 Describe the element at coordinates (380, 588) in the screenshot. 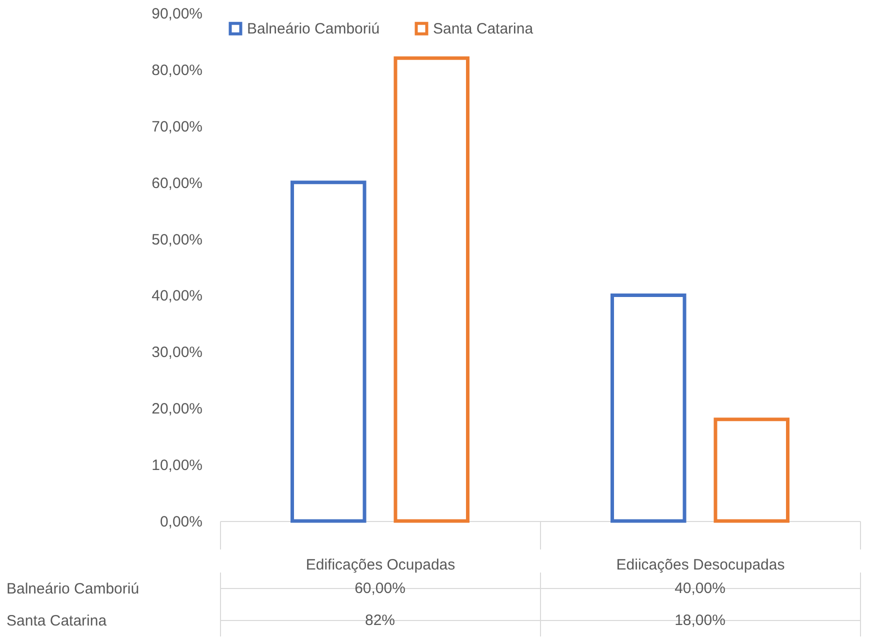

I see `data-label: 60,00%` at that location.